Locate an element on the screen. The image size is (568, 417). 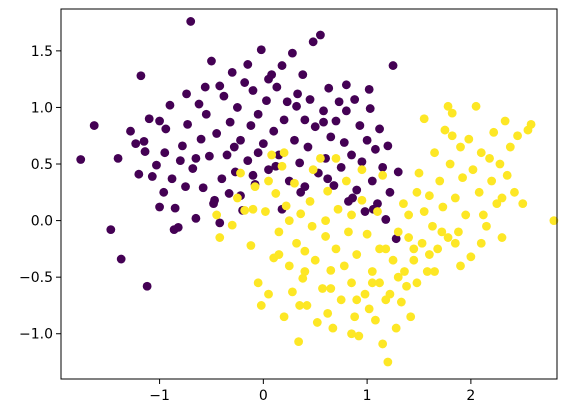
x-tick-label: 1 is located at coordinates (367, 396).